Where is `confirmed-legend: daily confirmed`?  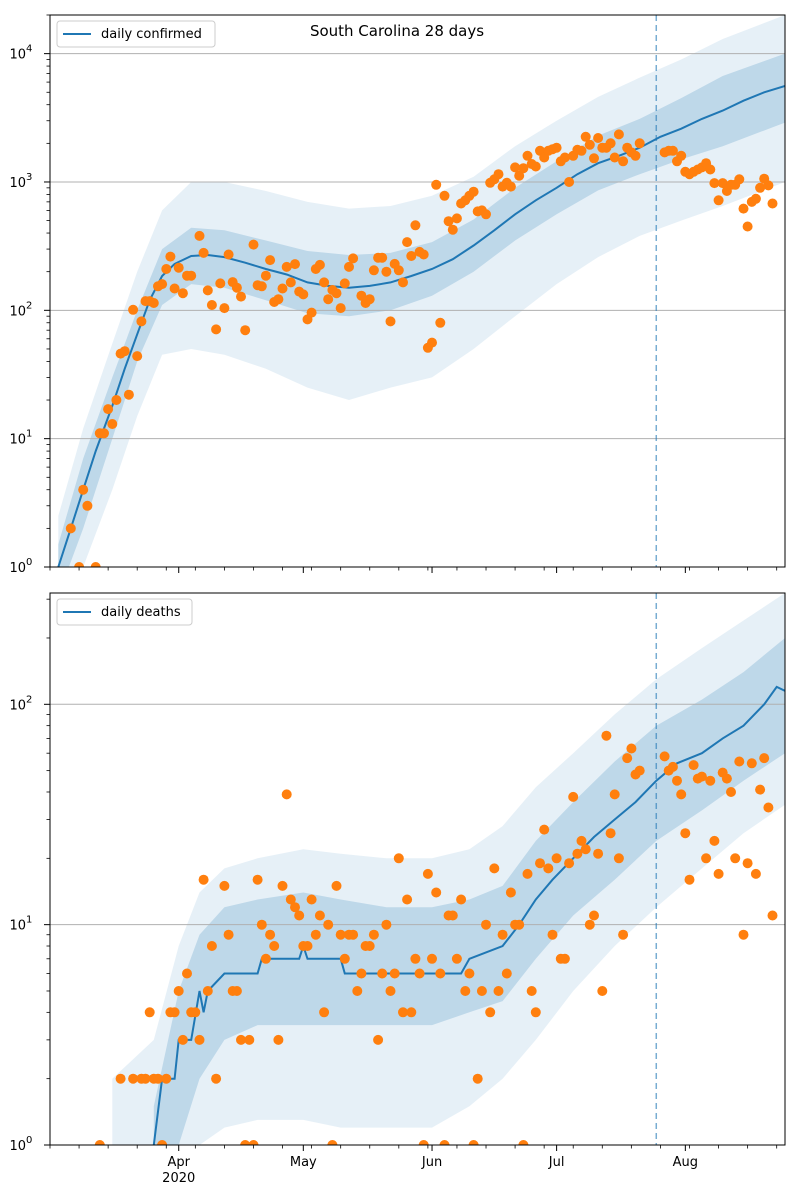 confirmed-legend: daily confirmed is located at coordinates (136, 34).